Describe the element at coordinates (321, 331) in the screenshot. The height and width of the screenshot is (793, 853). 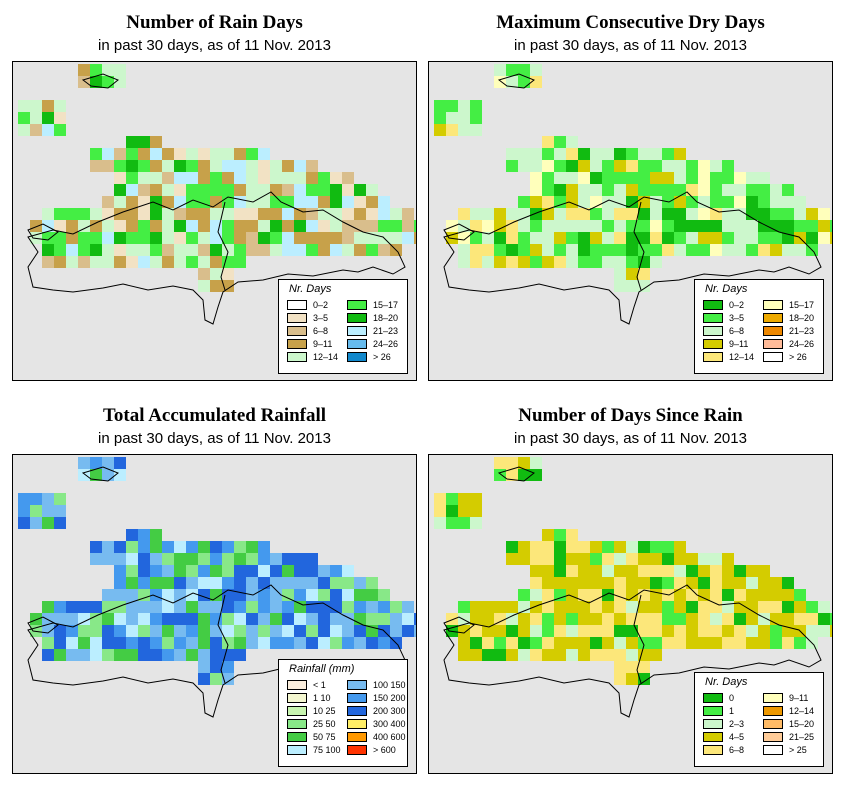
I see `legend-label: 6–8` at that location.